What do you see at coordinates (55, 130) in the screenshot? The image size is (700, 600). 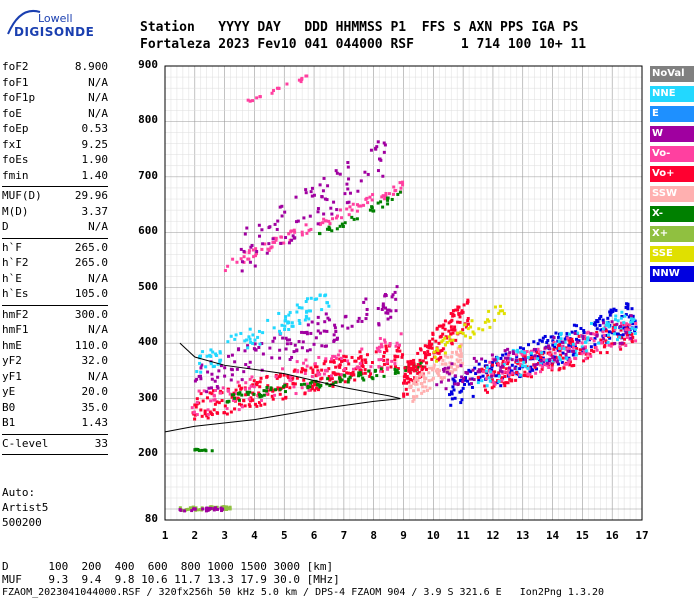 I see `param-row: foEp 0.53` at bounding box center [55, 130].